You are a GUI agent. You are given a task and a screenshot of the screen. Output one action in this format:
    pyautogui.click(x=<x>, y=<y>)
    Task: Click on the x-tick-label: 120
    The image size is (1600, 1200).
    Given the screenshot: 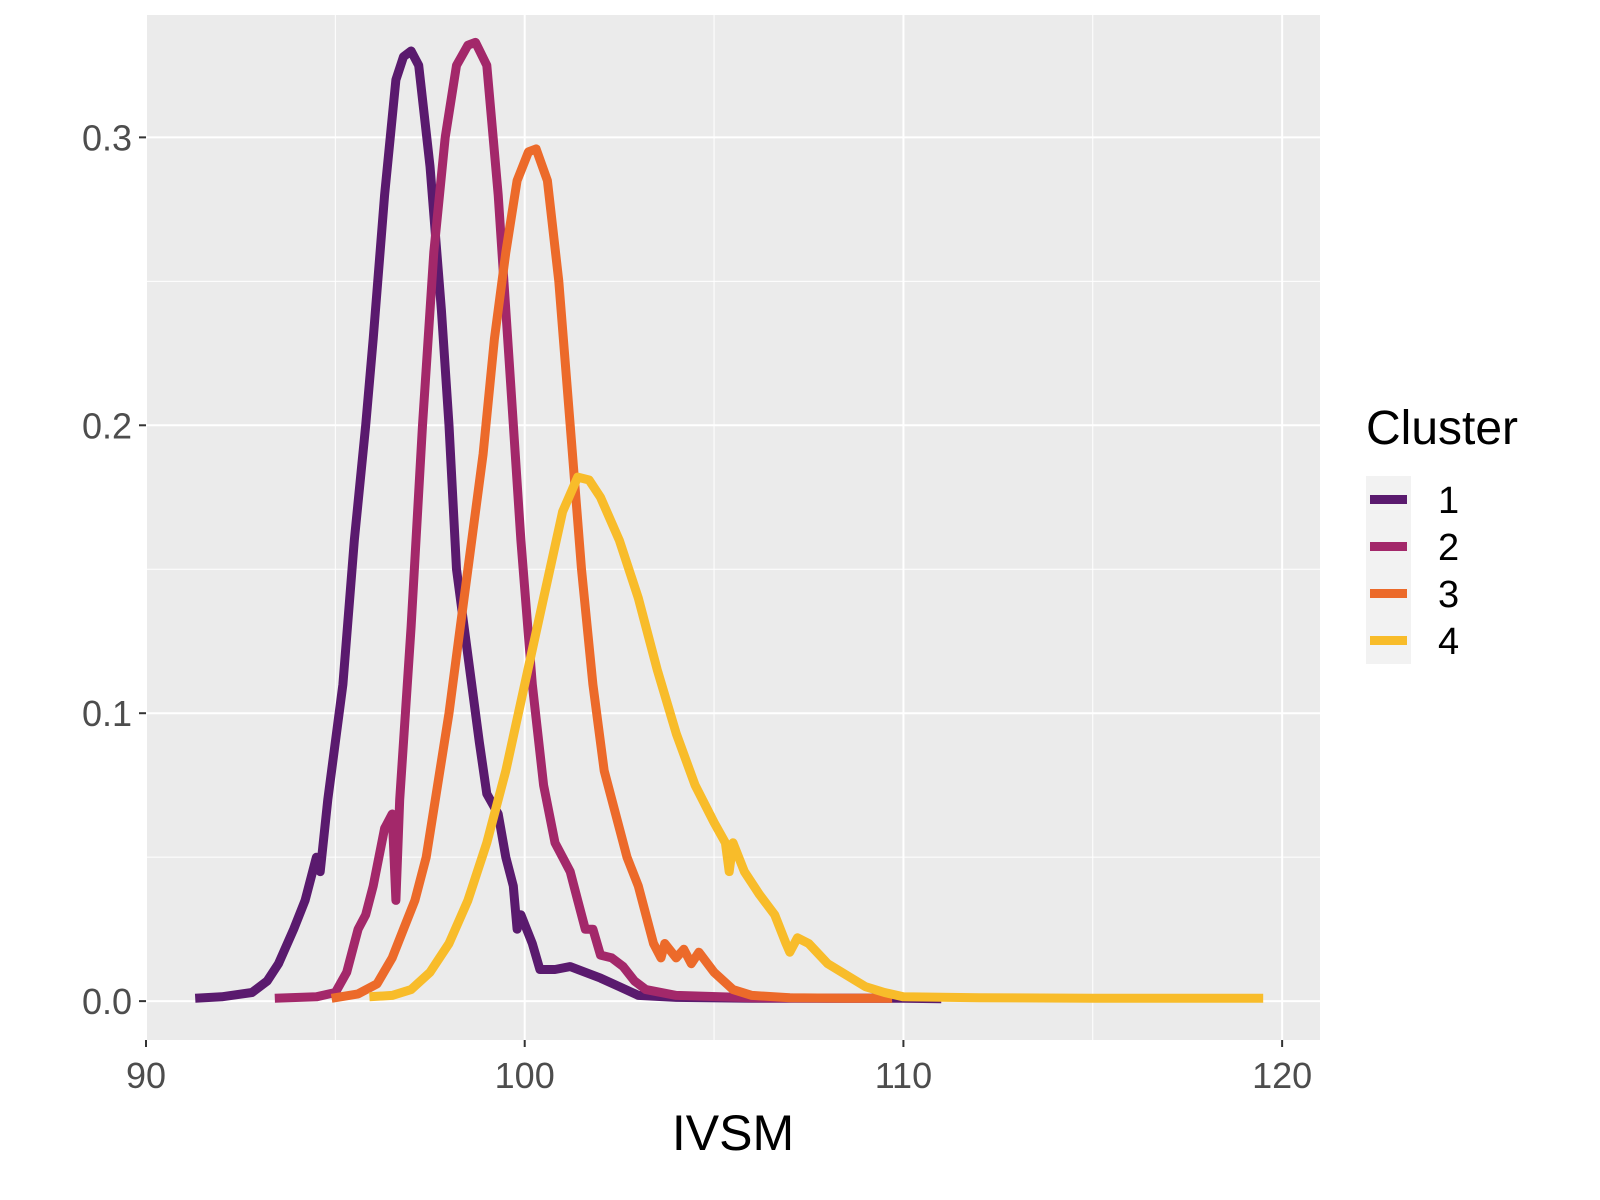 What is the action you would take?
    pyautogui.click(x=1282, y=1075)
    